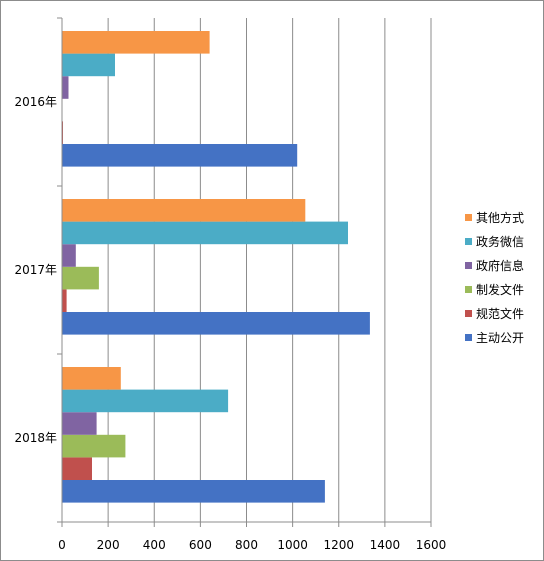  What do you see at coordinates (385, 545) in the screenshot?
I see `x-tick-label: 1400` at bounding box center [385, 545].